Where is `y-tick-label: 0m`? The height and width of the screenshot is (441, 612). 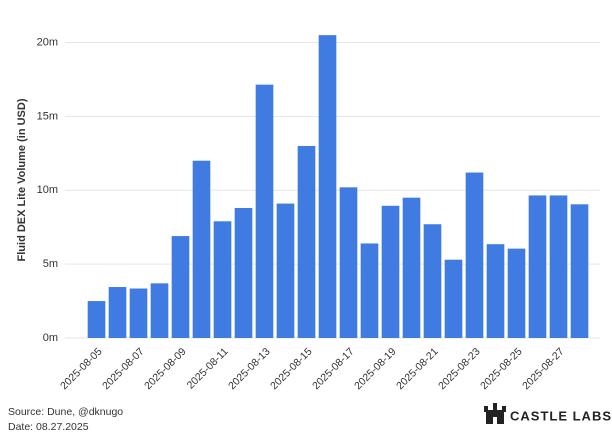
y-tick-label: 0m is located at coordinates (50, 338).